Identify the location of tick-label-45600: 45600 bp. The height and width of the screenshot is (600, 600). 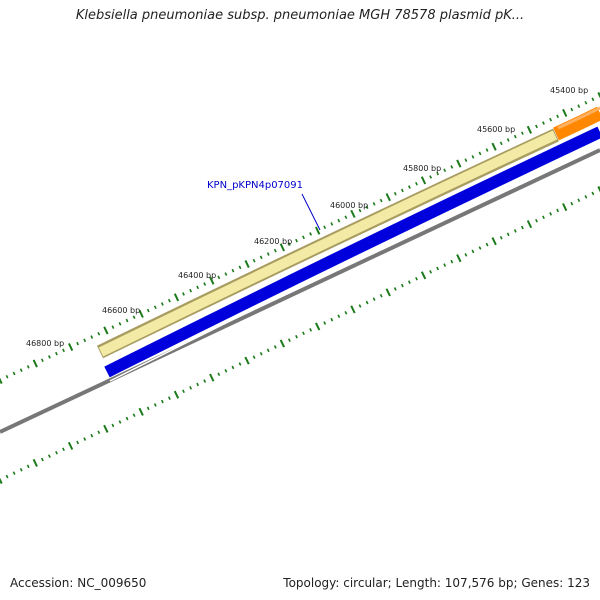
(496, 129).